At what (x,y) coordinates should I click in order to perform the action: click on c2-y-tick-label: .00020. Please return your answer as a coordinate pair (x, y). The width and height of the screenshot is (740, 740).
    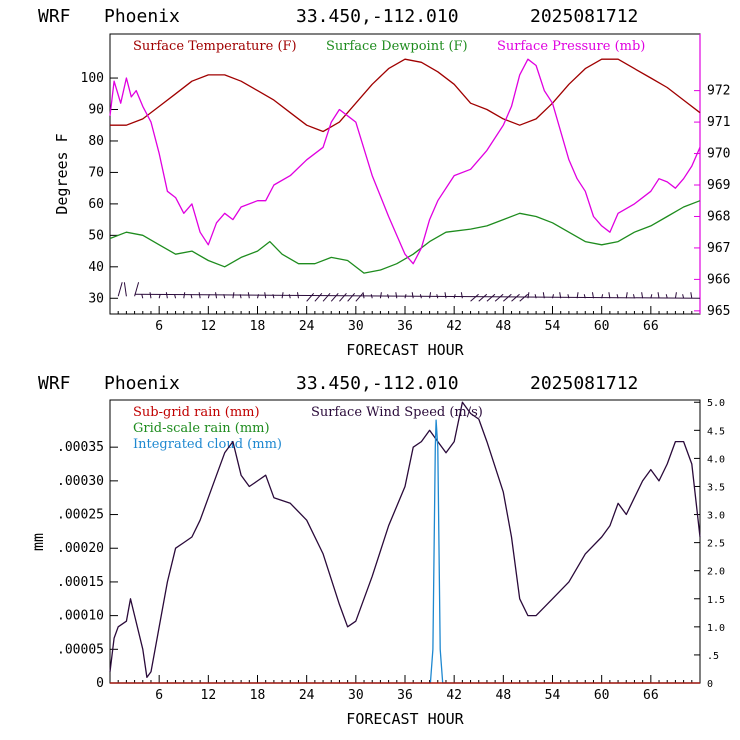
    Looking at the image, I should click on (80, 548).